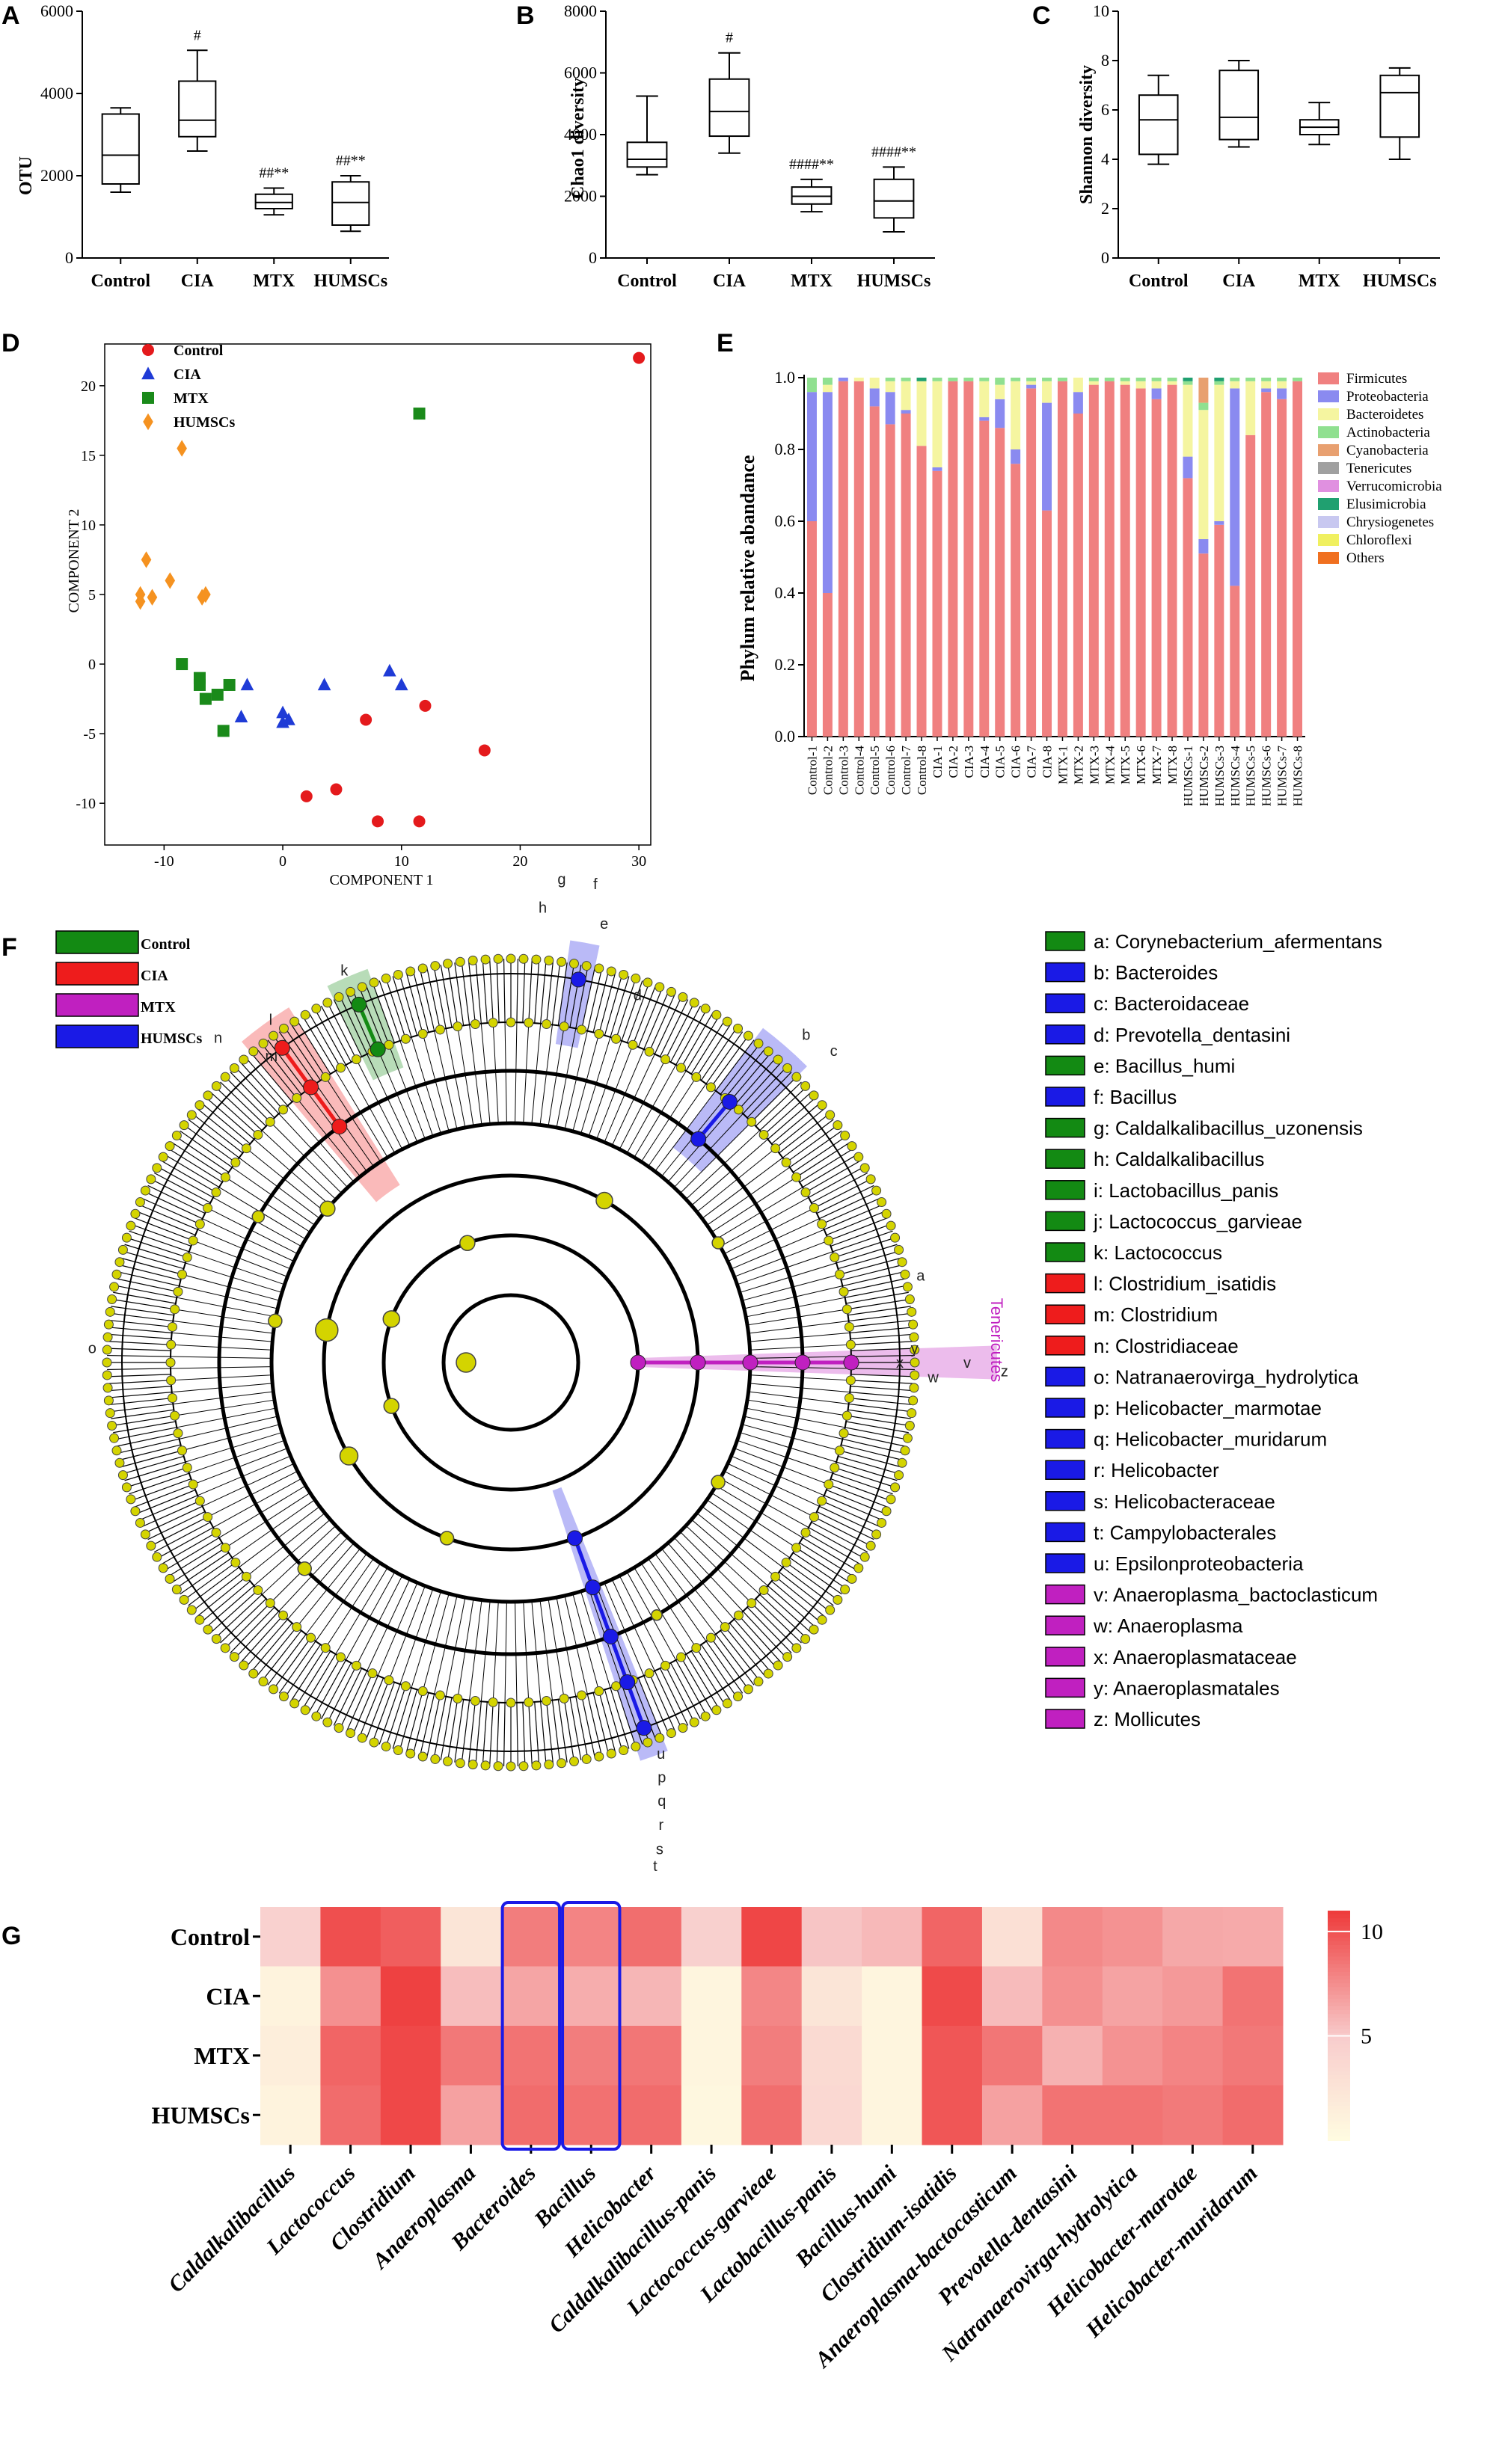  I want to click on y-tick-label: 8000, so click(580, 10).